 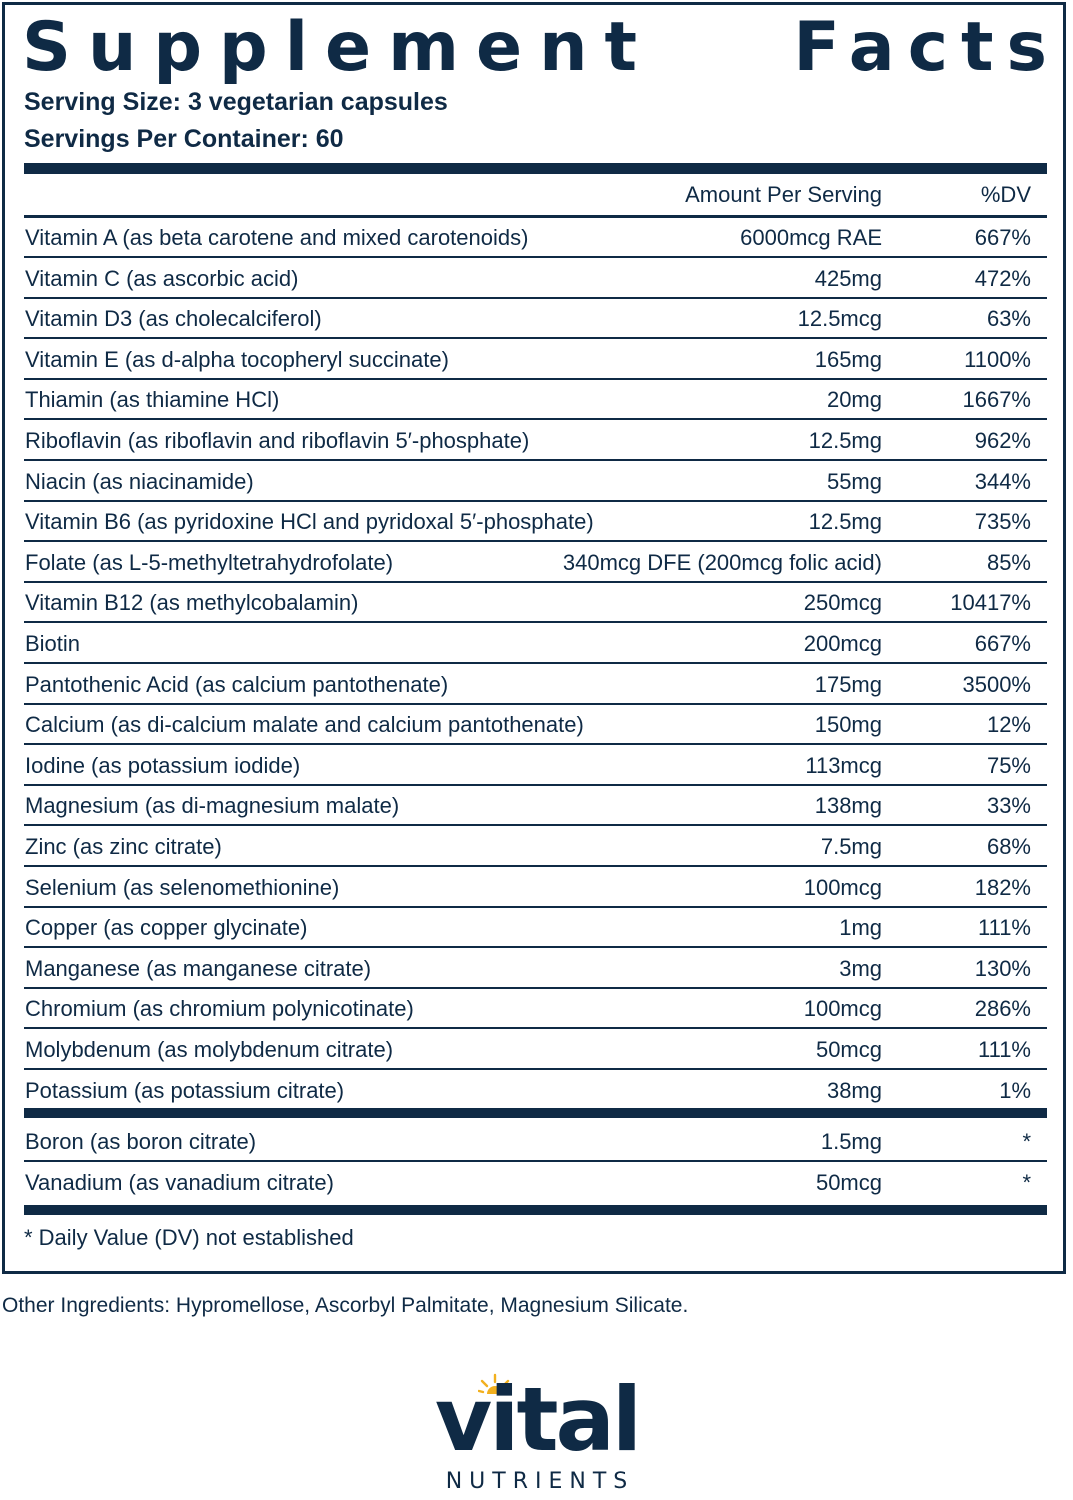 I want to click on servings-per-container: Servings Per Container: 60, so click(x=184, y=139).